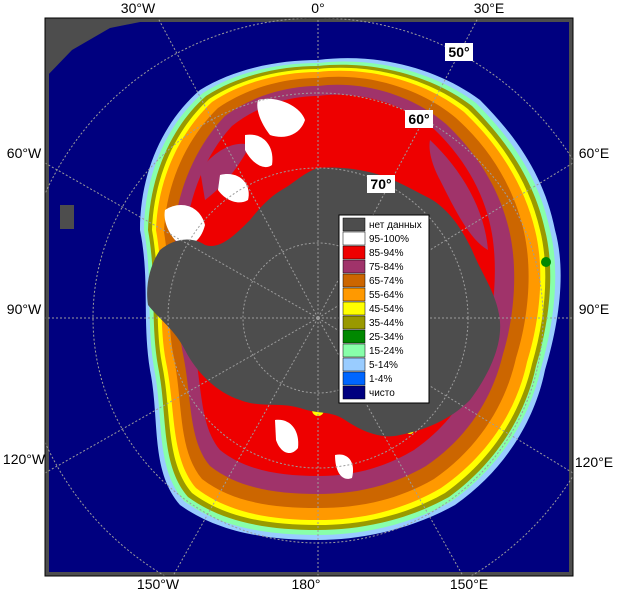 The width and height of the screenshot is (617, 594). I want to click on lon-label-bottom-180: 180°, so click(306, 584).